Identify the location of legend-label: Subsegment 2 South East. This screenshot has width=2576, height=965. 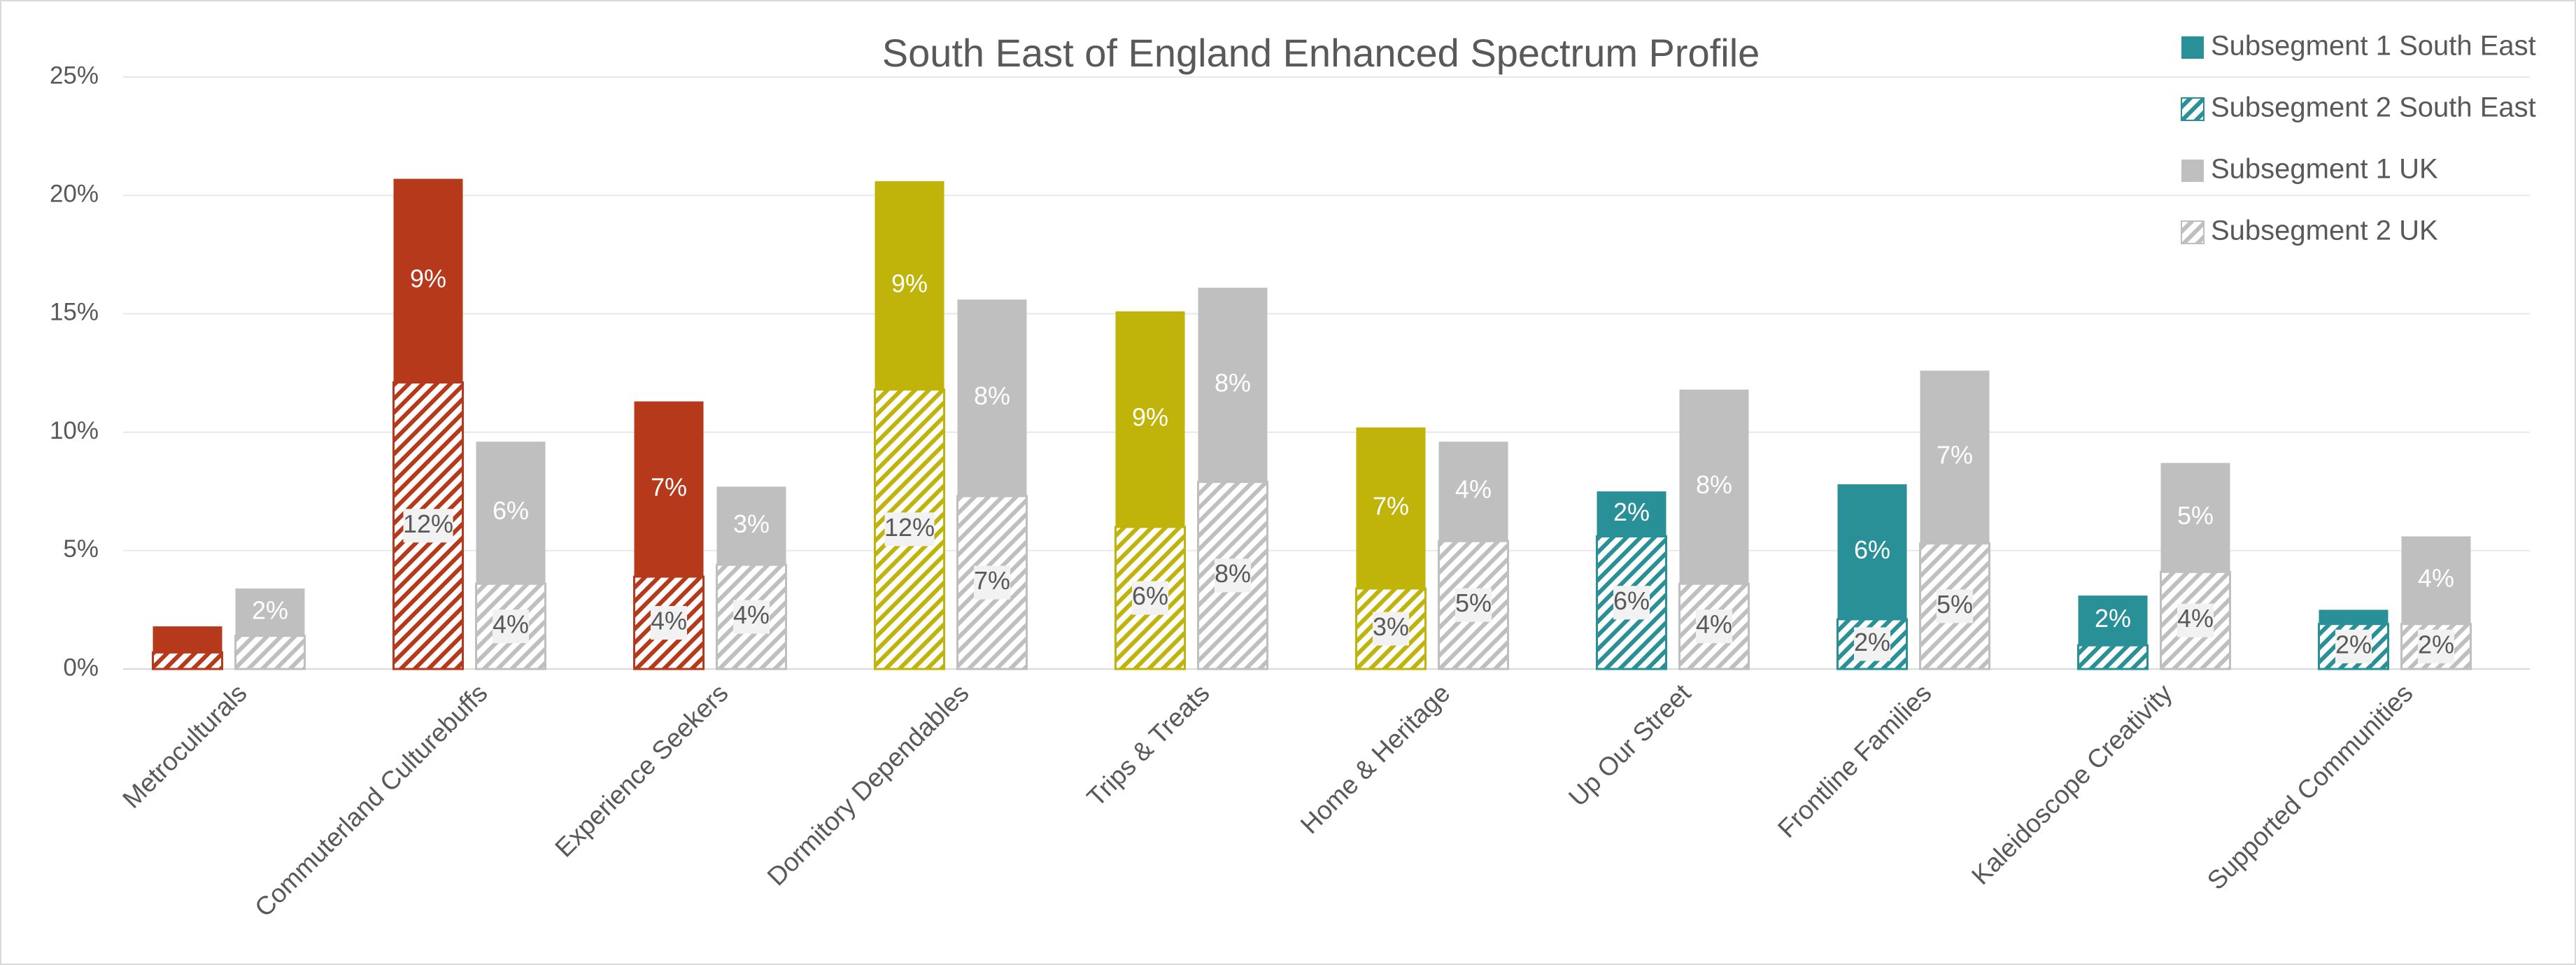
(2373, 108).